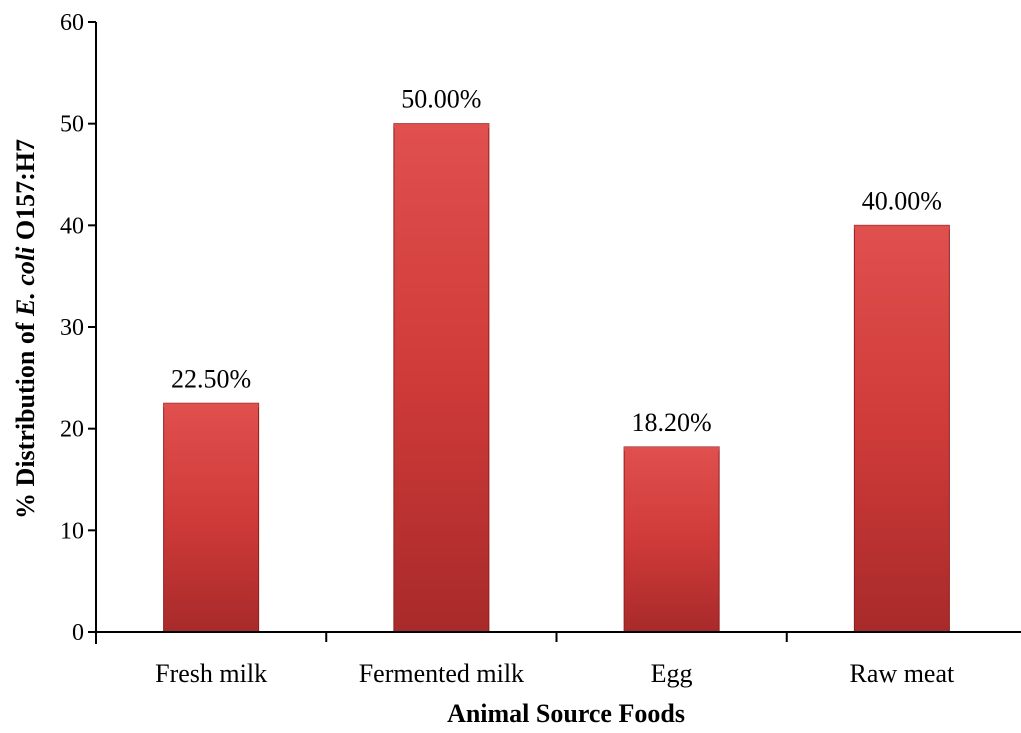 Image resolution: width=1021 pixels, height=733 pixels. I want to click on bar-raw-meat, so click(901, 428).